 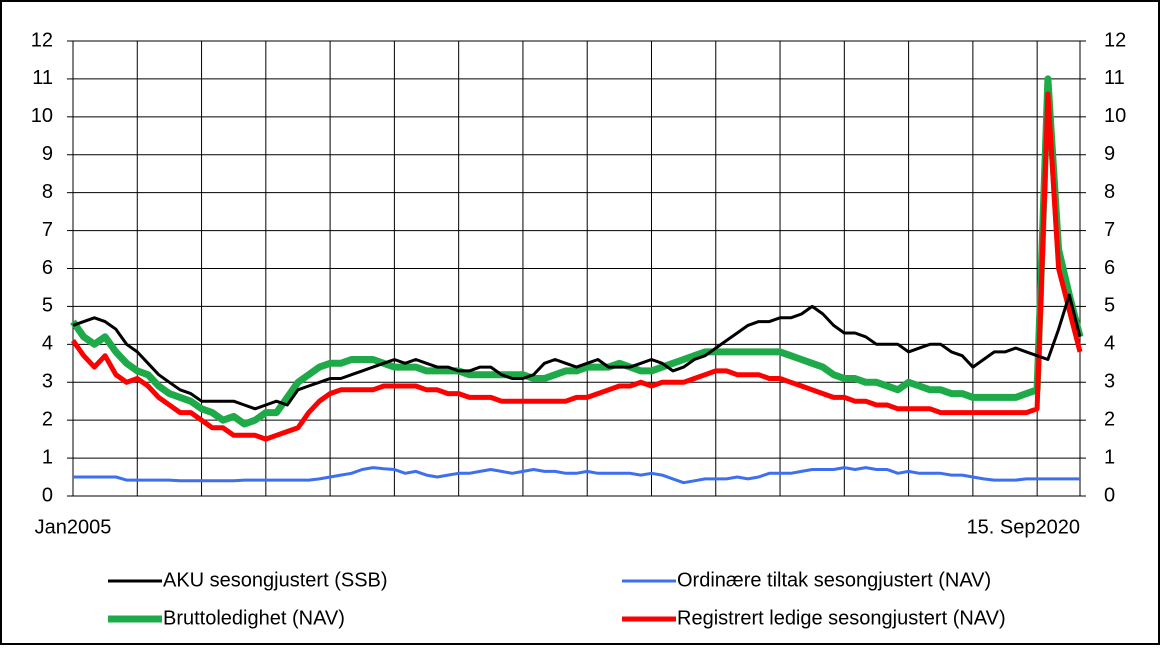 What do you see at coordinates (1109, 192) in the screenshot?
I see `y2-tick-label: 8` at bounding box center [1109, 192].